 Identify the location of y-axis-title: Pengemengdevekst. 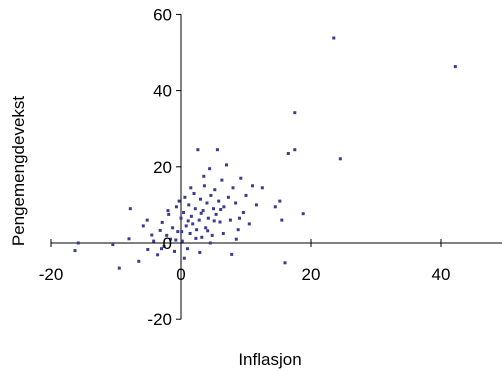
(18, 171).